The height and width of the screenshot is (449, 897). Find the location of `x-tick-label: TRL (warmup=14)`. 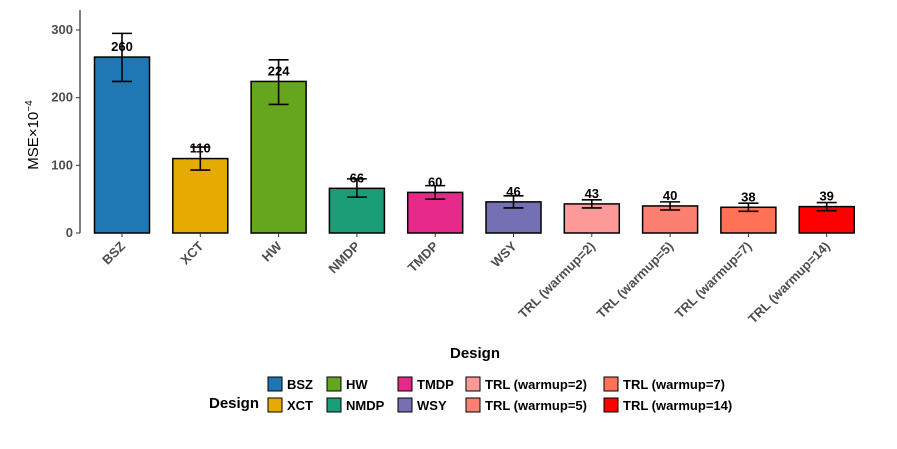

x-tick-label: TRL (warmup=14) is located at coordinates (789, 283).